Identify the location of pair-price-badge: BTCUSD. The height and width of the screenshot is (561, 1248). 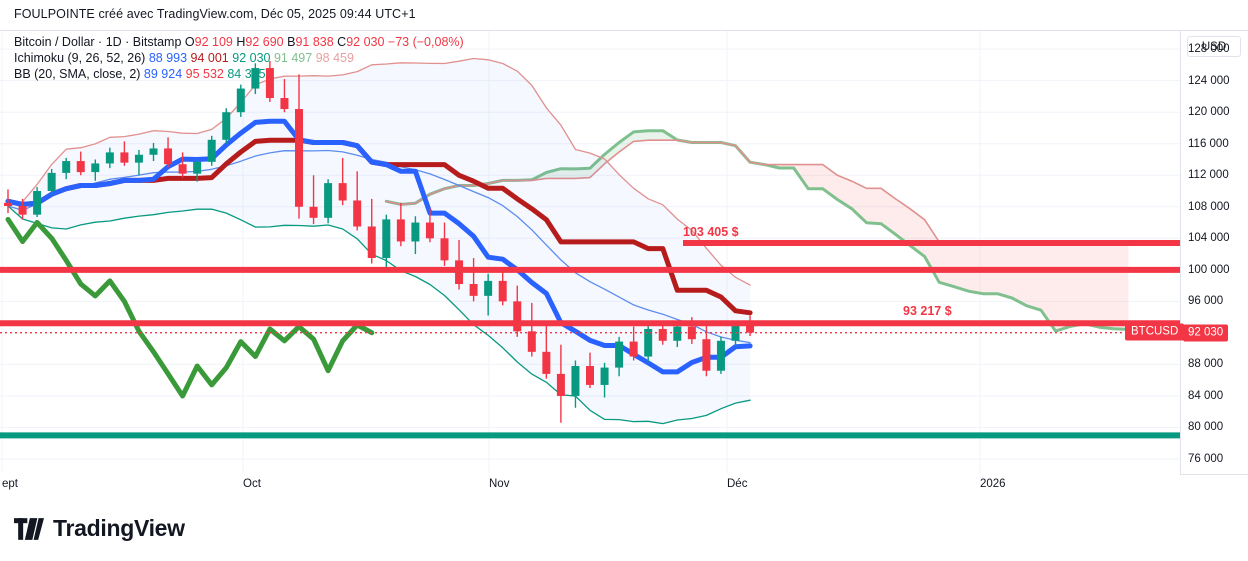
(1155, 332).